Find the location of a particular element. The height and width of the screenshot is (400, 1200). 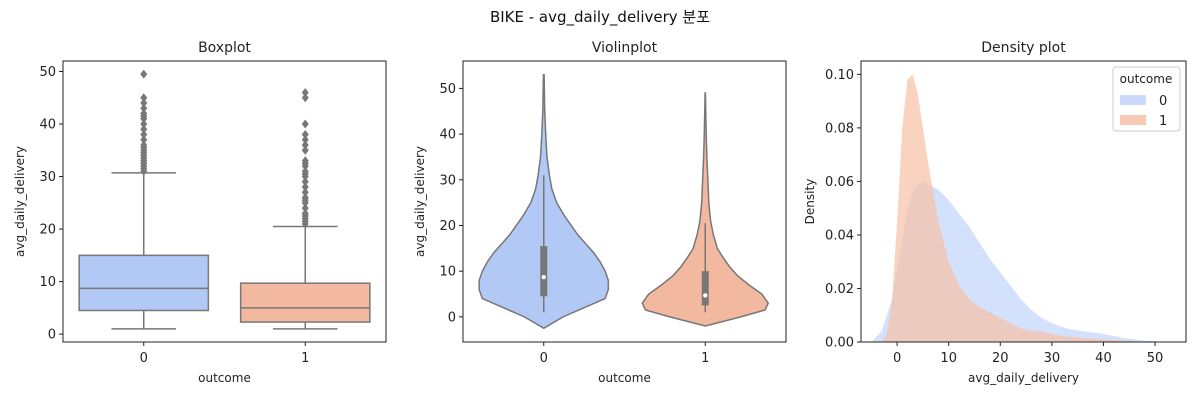

y-tick-label-2: 0.08 is located at coordinates (839, 128).